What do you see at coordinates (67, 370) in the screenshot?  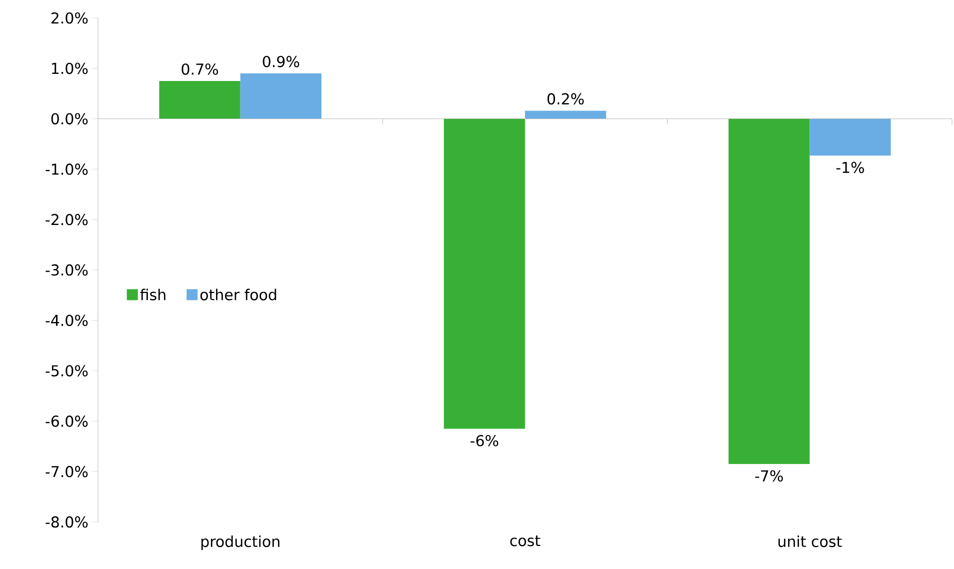 I see `y-tick-label: -5.0%` at bounding box center [67, 370].